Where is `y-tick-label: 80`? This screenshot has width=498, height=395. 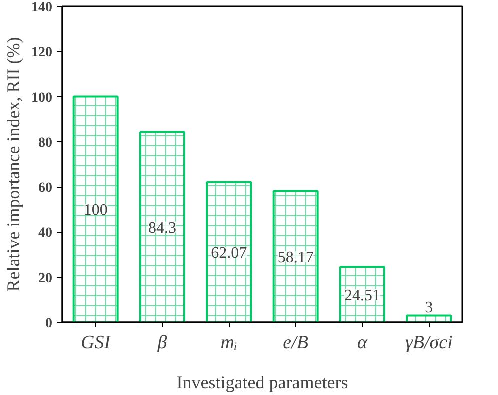
y-tick-label: 80 is located at coordinates (45, 143).